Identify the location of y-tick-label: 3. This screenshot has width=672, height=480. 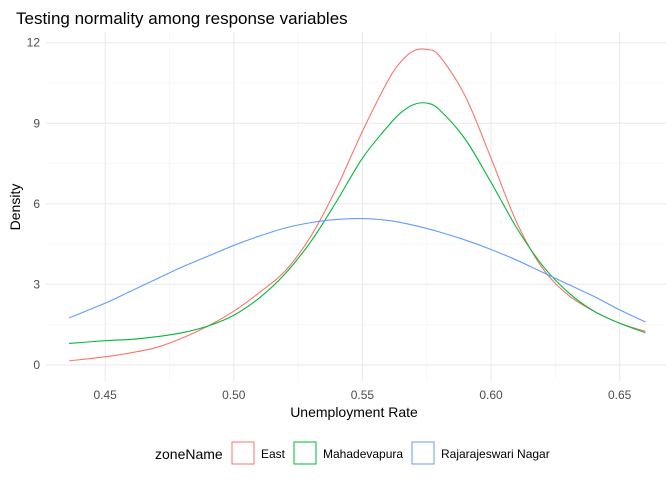
(36, 284).